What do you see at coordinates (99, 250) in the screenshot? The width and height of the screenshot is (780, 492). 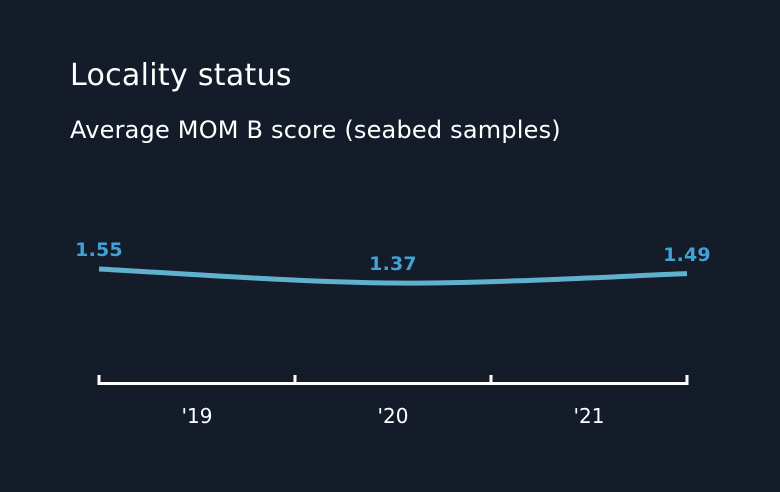 I see `value-label-19: 1.55` at bounding box center [99, 250].